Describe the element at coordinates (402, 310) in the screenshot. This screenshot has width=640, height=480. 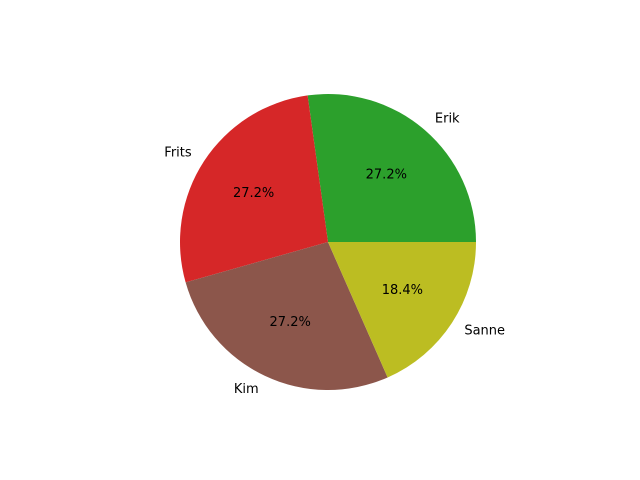
I see `pie-slice-sanne` at that location.